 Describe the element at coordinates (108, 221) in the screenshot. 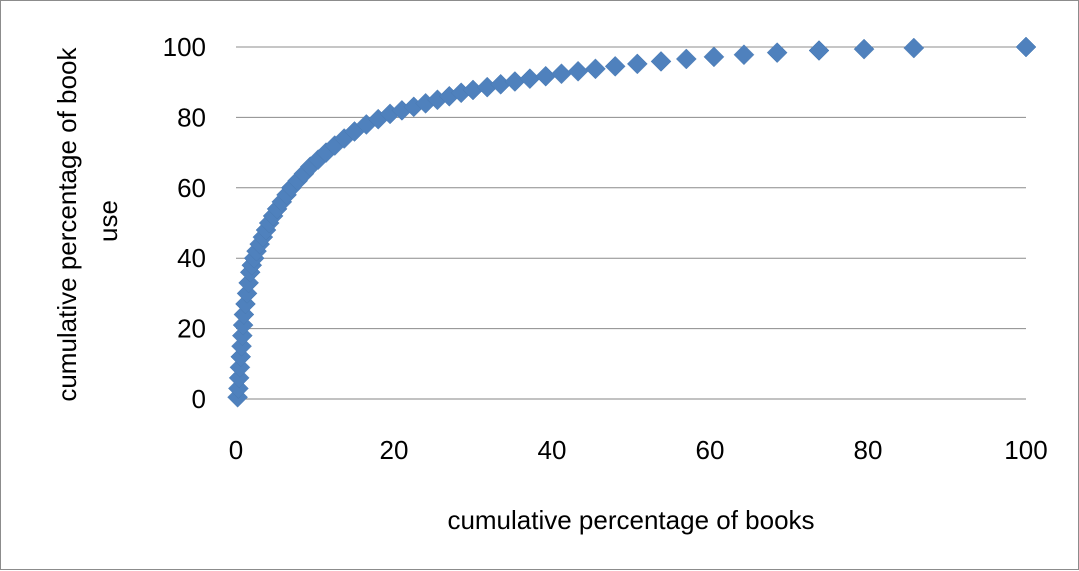

I see `y-axis-title-line-2: use` at that location.